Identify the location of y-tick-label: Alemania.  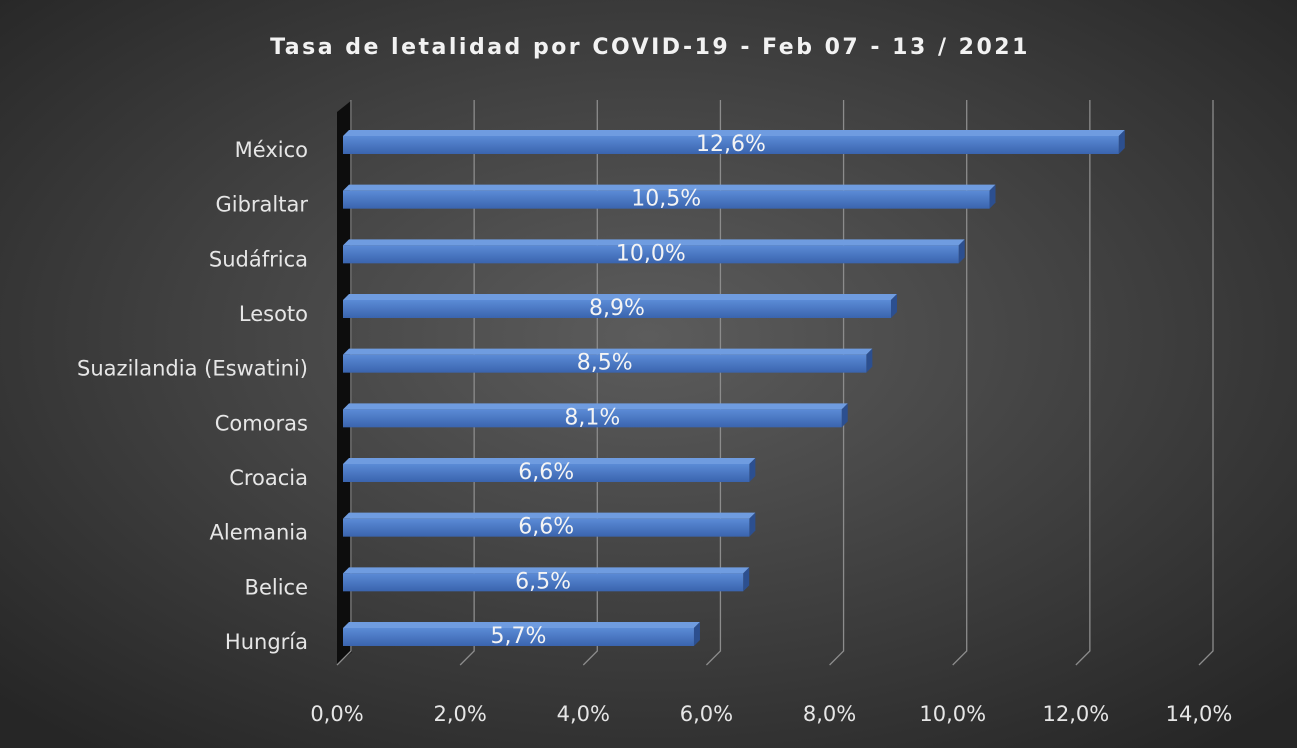
(259, 533).